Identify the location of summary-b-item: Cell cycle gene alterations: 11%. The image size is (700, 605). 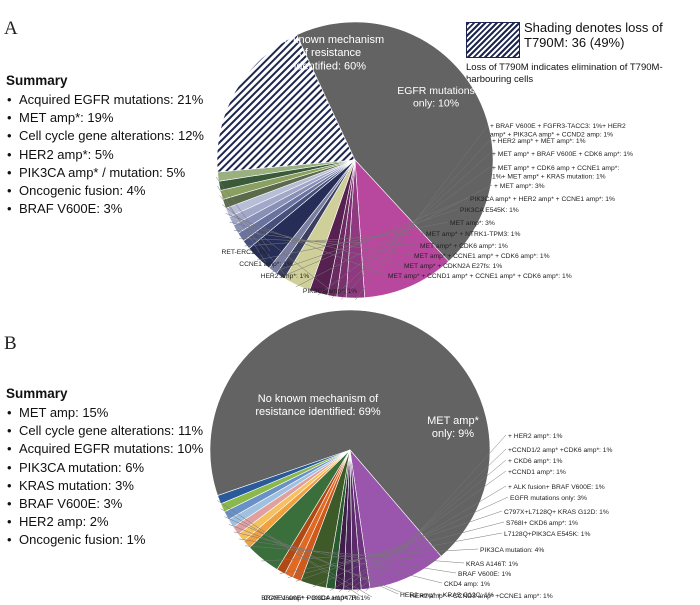
(121, 431).